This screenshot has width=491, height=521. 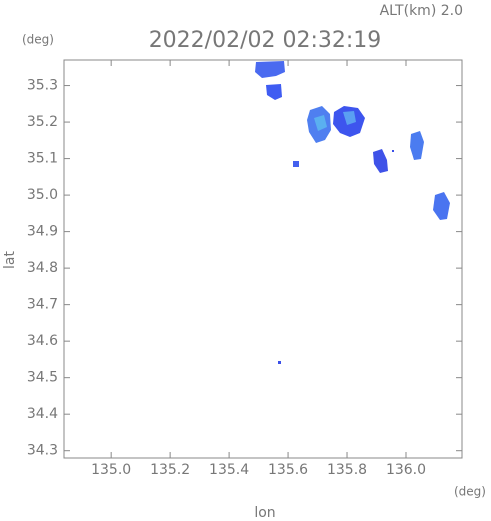 I want to click on y-tick-label: 34.6, so click(x=42, y=341).